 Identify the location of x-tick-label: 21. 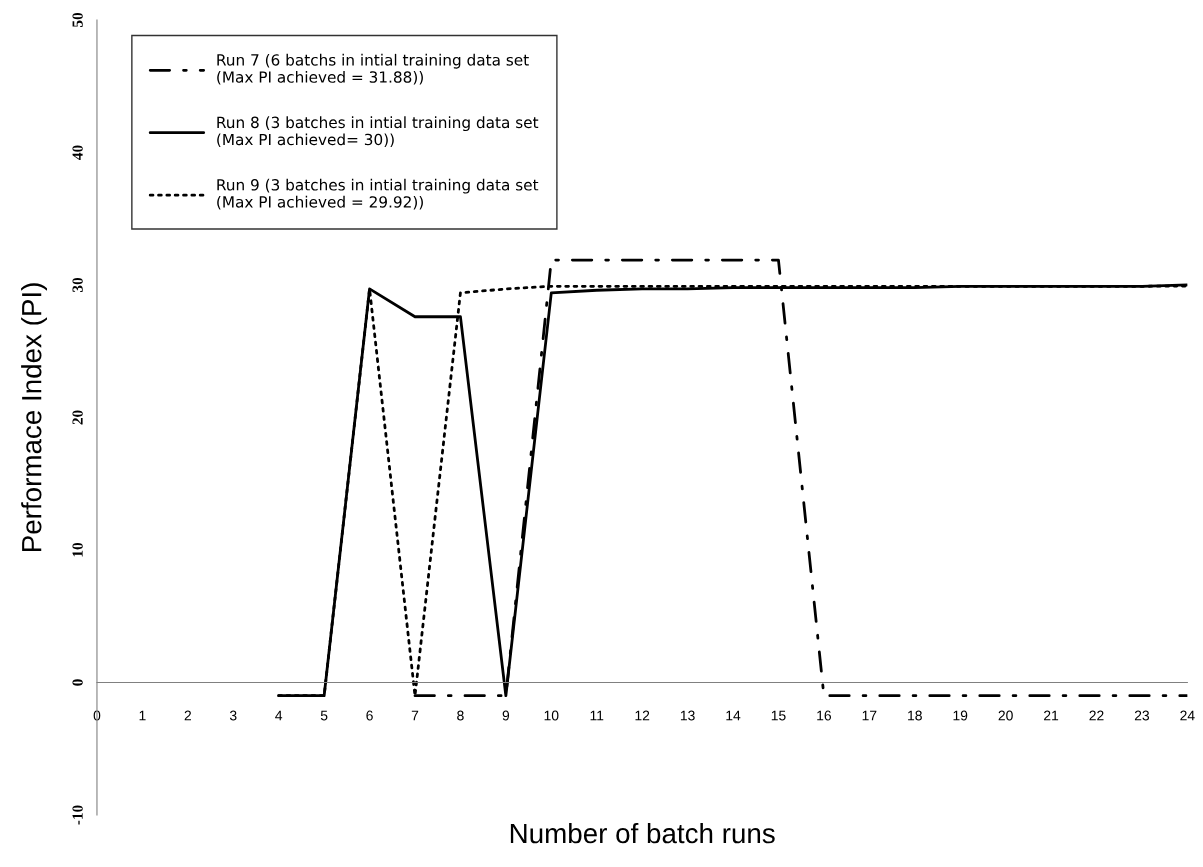
(1051, 715).